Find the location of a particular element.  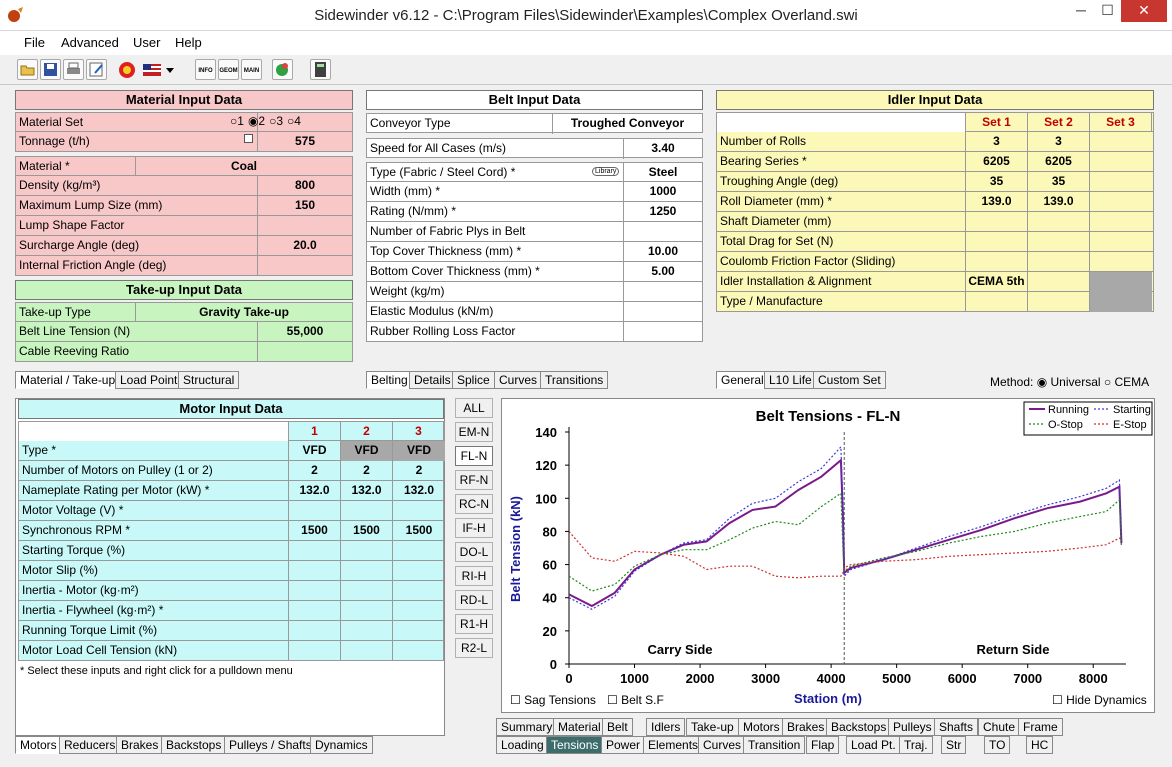

tab-elements: Elements is located at coordinates (673, 745).